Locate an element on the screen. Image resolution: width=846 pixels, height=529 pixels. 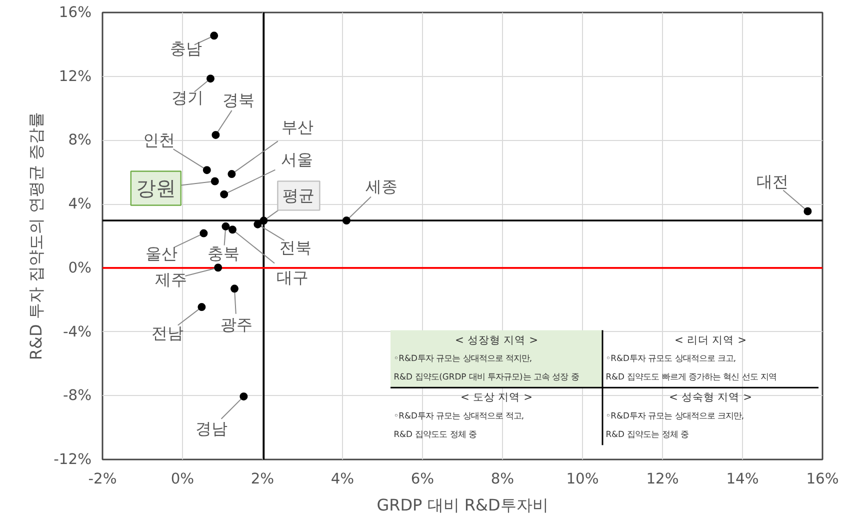
x-tick-label: 6% is located at coordinates (422, 479).